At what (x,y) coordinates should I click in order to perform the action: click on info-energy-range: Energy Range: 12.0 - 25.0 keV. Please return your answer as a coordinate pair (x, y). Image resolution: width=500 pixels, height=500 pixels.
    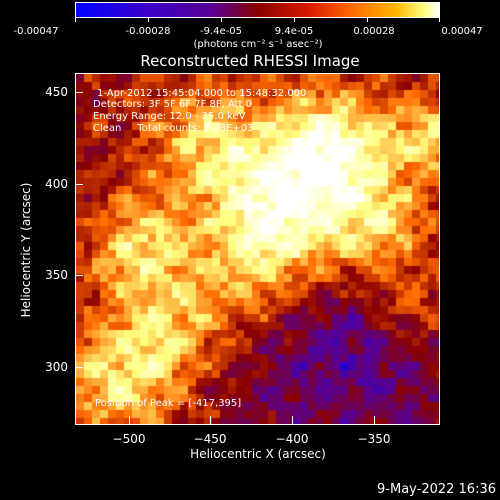
    Looking at the image, I should click on (169, 116).